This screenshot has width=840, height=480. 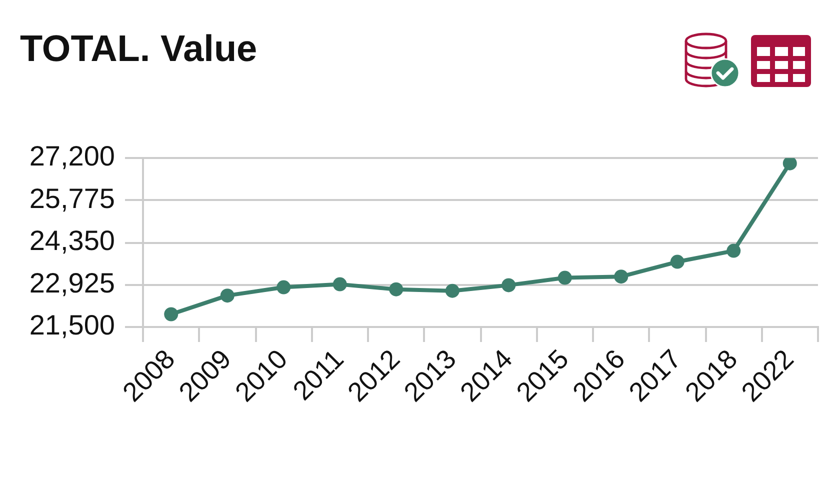 What do you see at coordinates (72, 325) in the screenshot?
I see `y-tick-label: 21,500` at bounding box center [72, 325].